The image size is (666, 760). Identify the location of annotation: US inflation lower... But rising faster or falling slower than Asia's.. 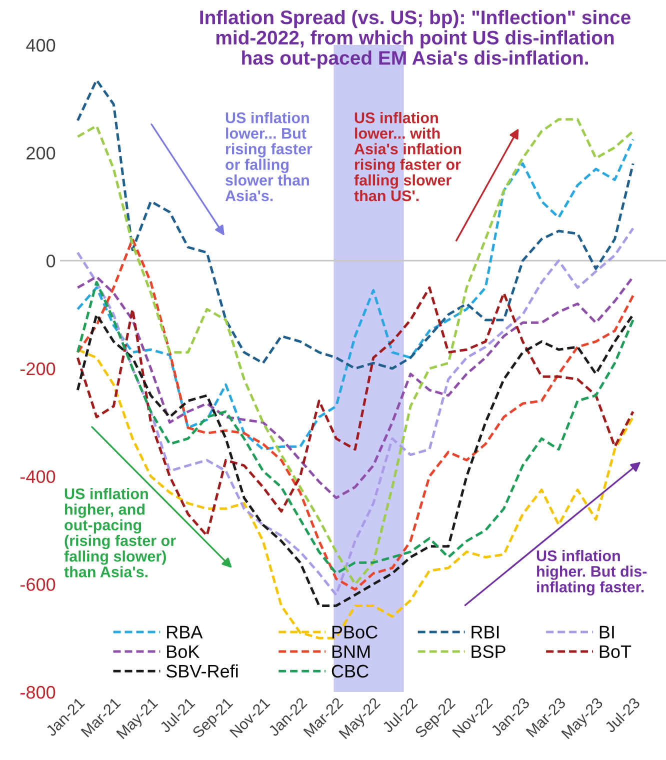
(268, 157).